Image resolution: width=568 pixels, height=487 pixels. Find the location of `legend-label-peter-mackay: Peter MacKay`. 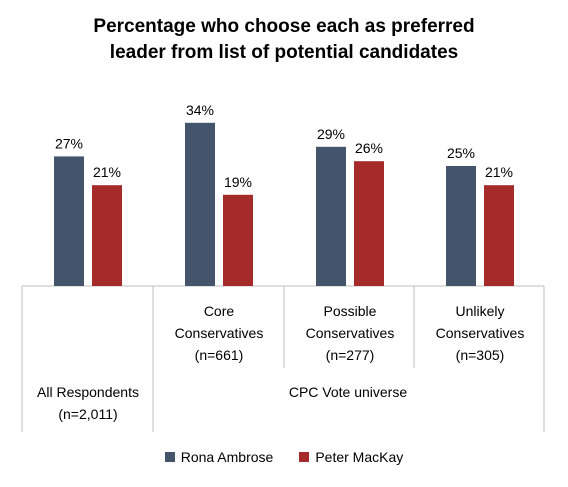

legend-label-peter-mackay: Peter MacKay is located at coordinates (359, 457).